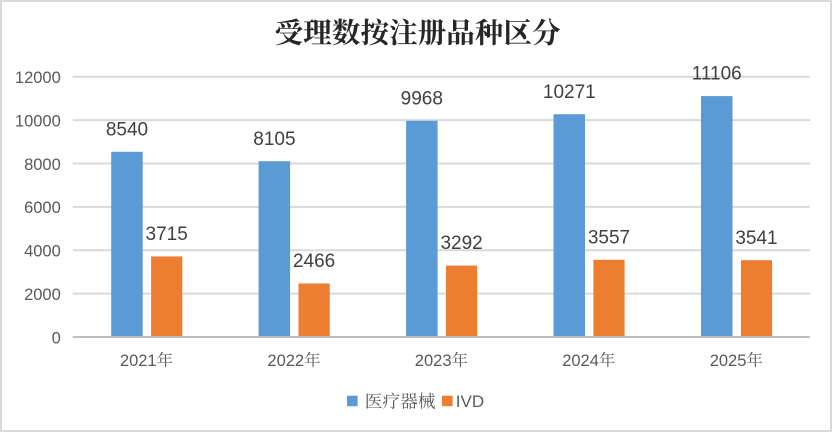  I want to click on svg-text: 8105, so click(274, 139).